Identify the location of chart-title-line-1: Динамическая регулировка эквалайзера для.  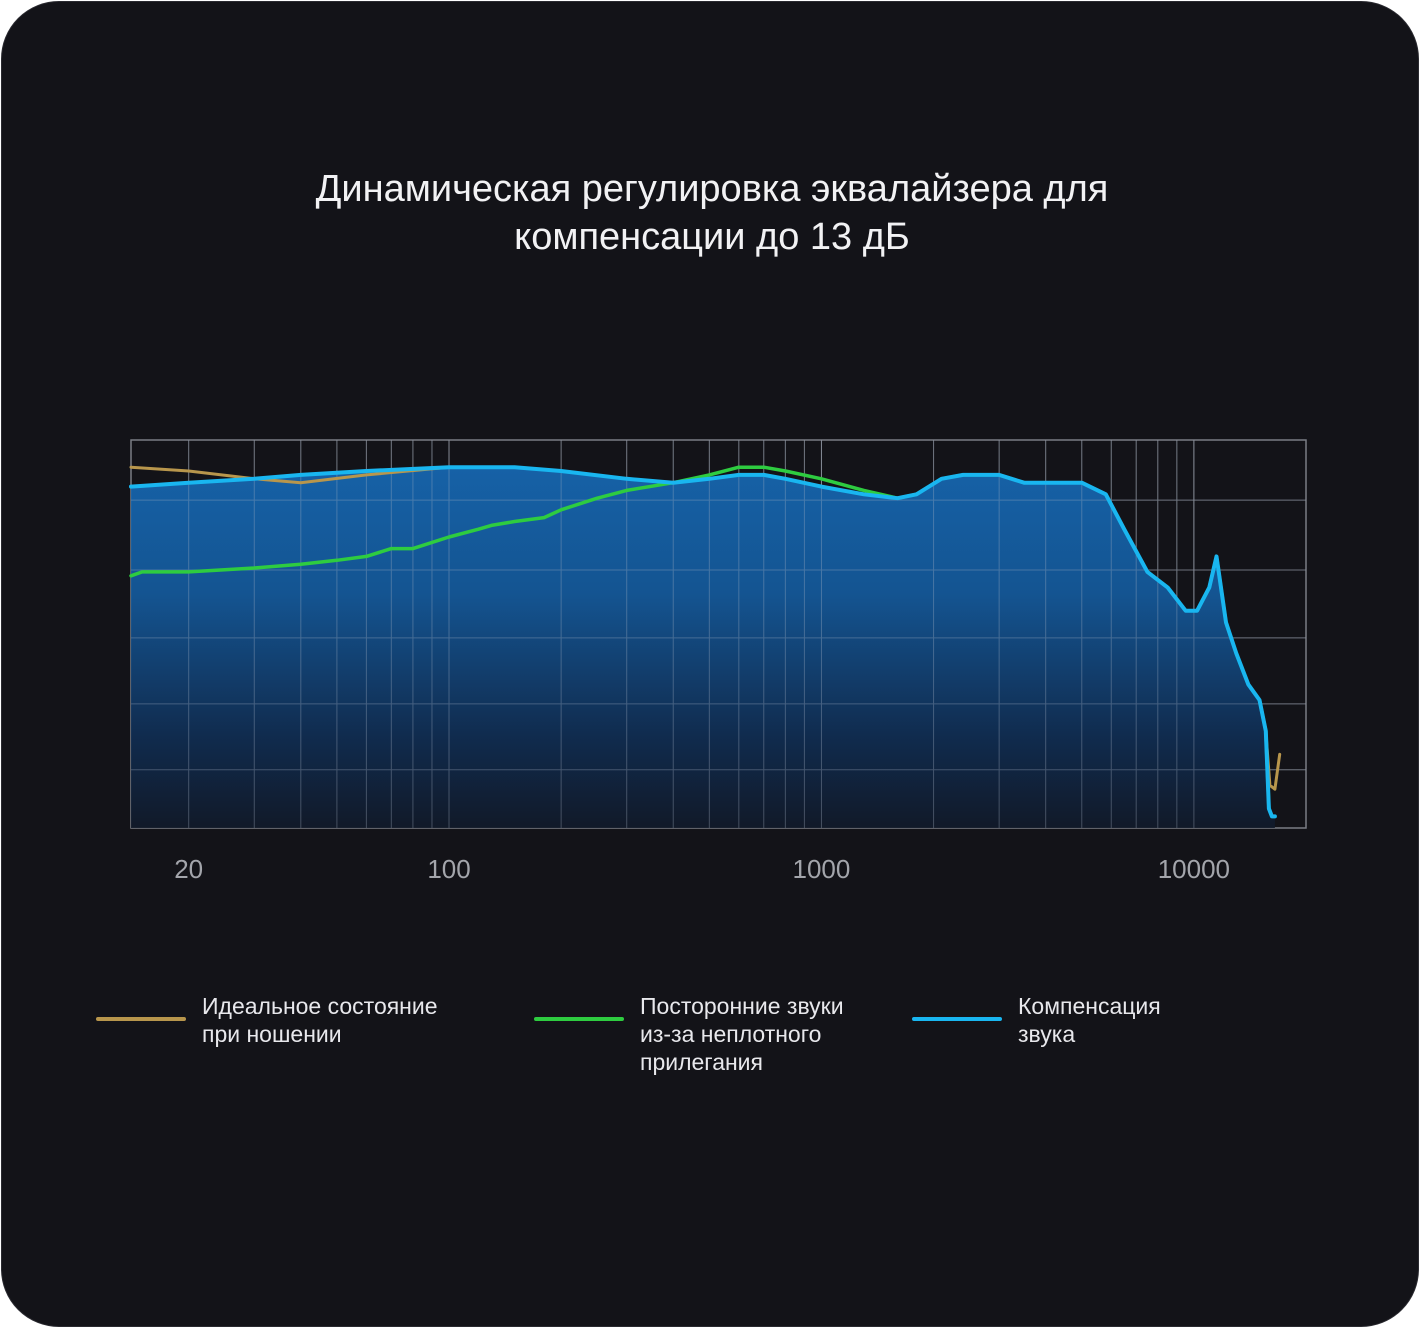
(712, 189).